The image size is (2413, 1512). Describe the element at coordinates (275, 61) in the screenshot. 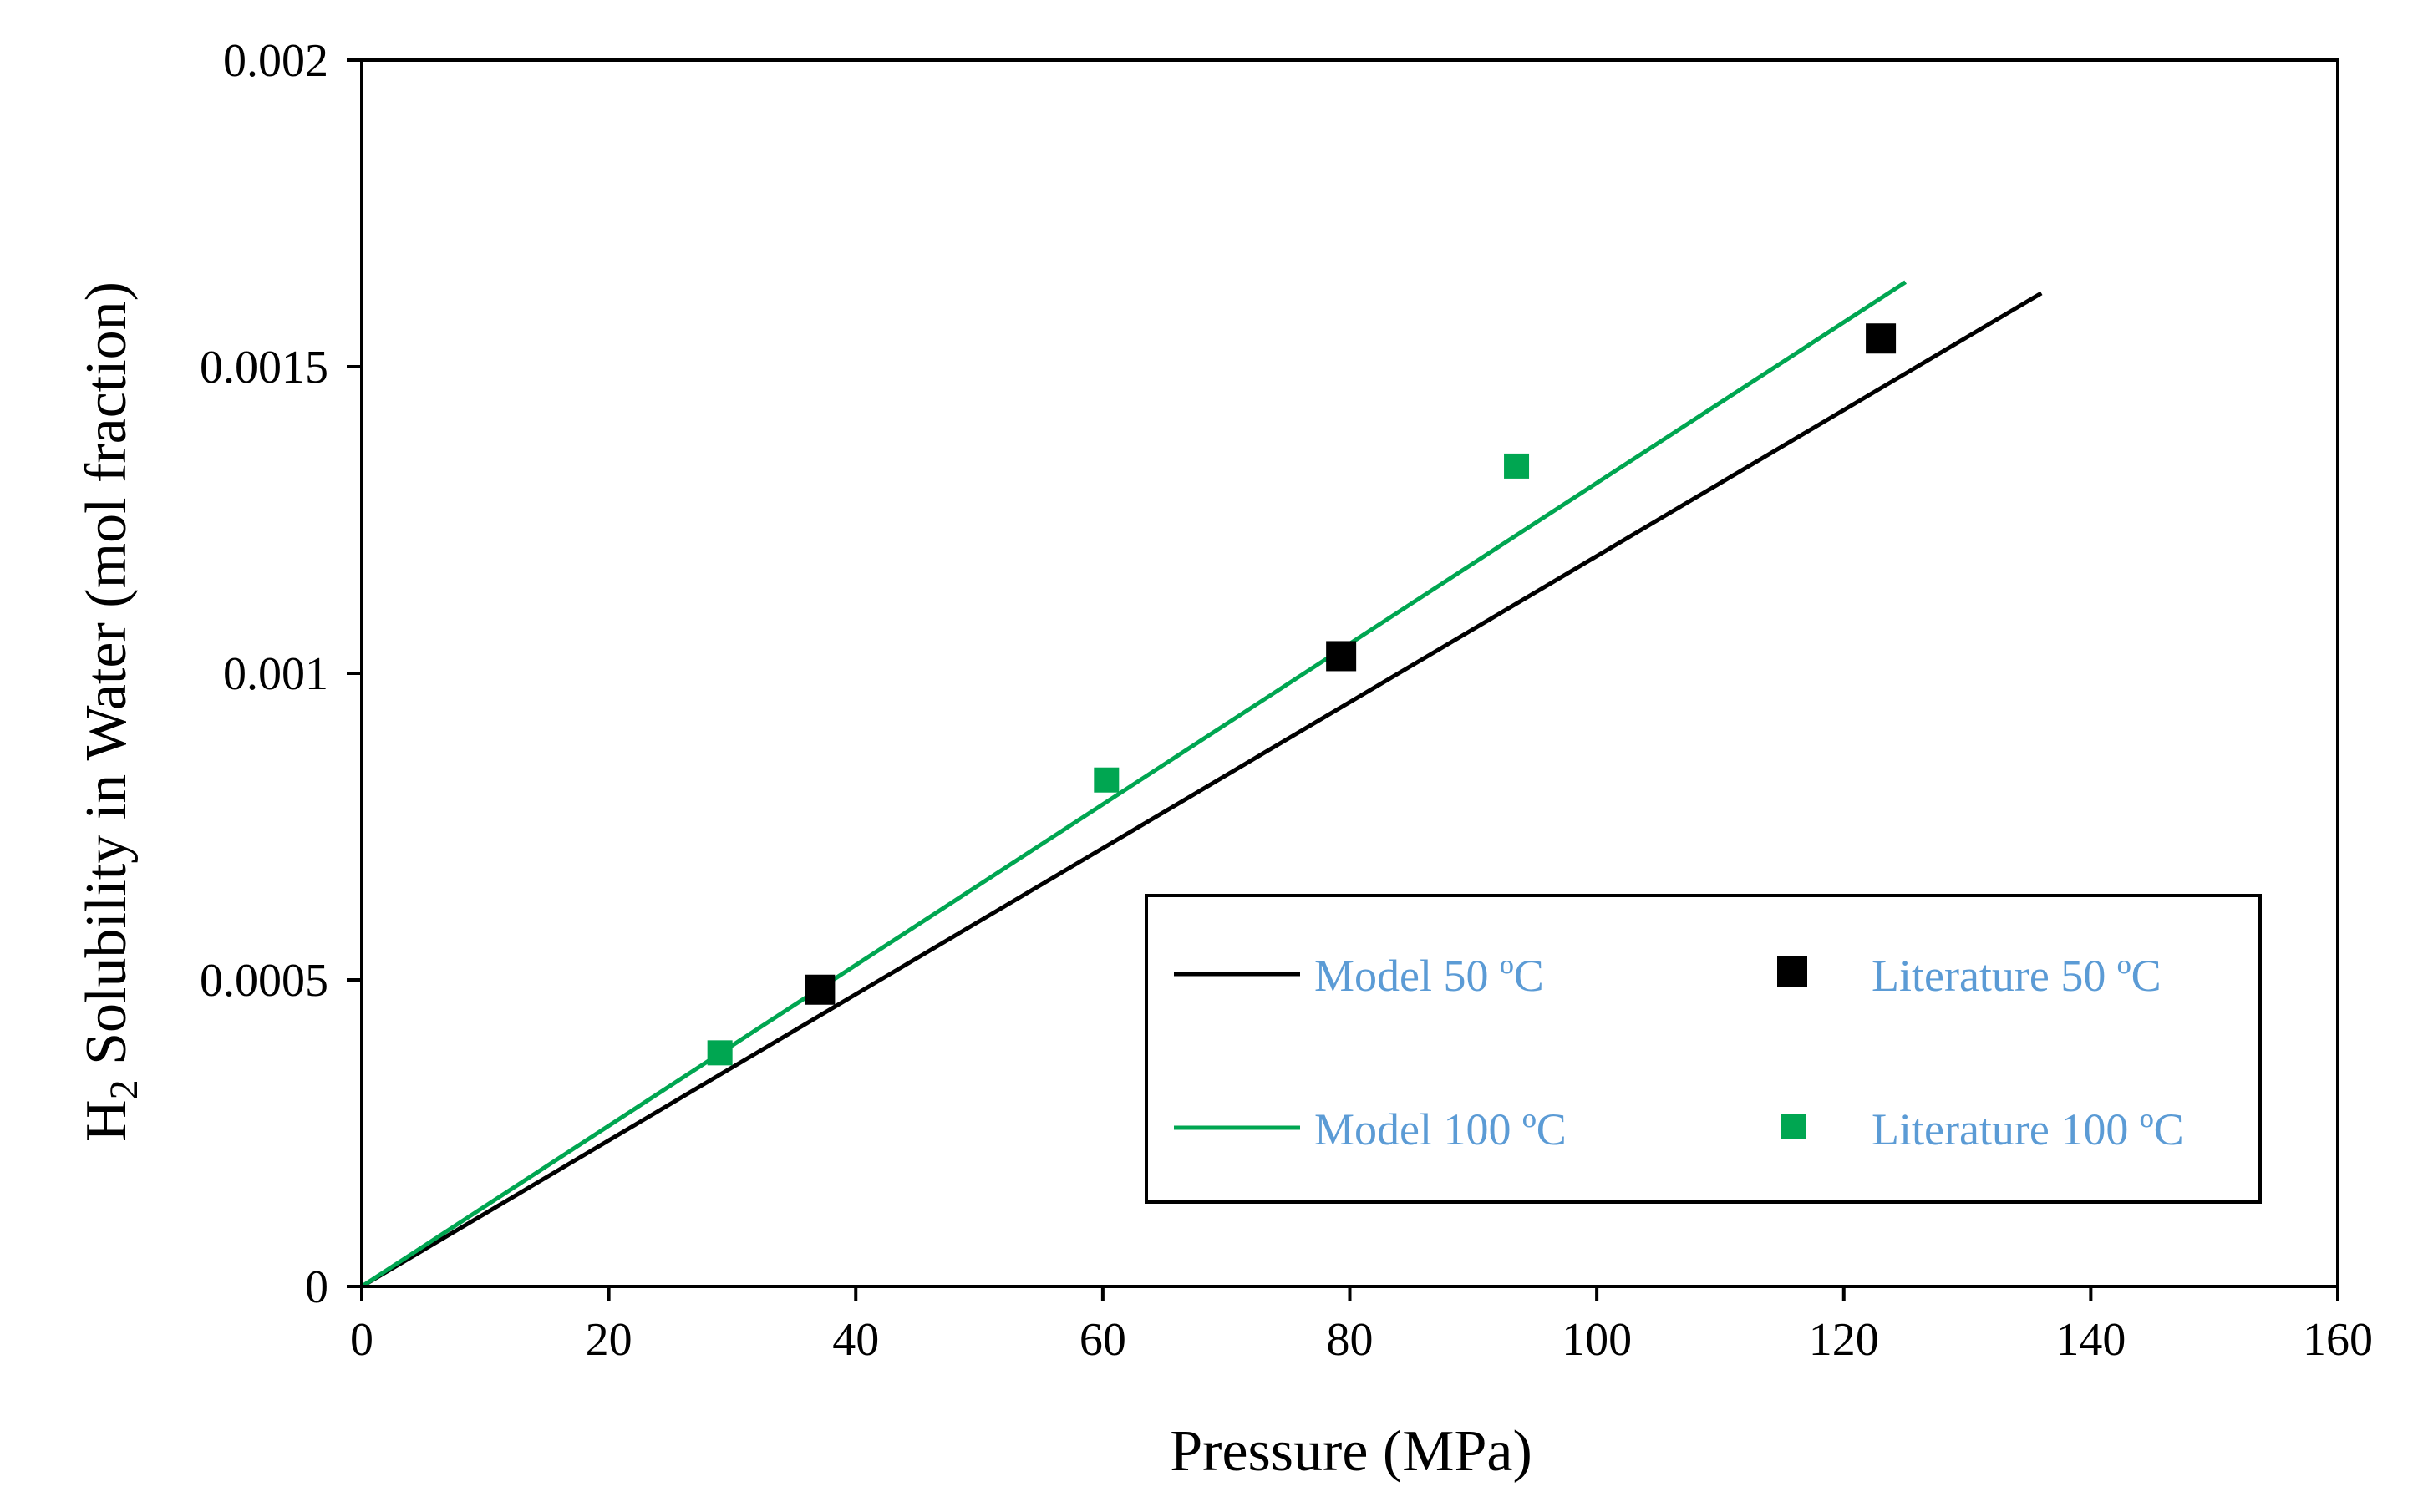

I see `y-tick-label: 0.002` at that location.